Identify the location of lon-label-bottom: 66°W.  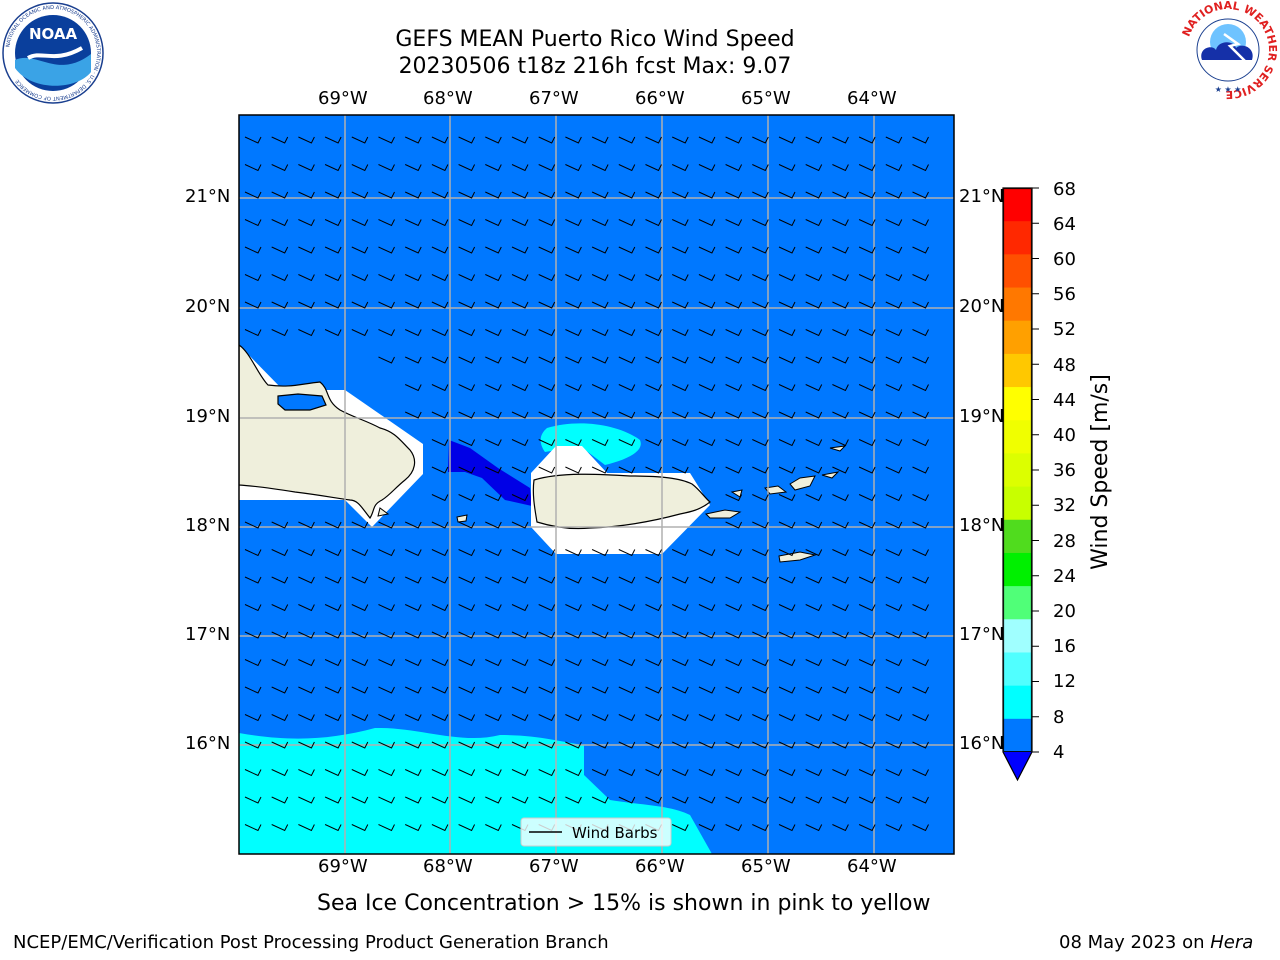
(660, 866).